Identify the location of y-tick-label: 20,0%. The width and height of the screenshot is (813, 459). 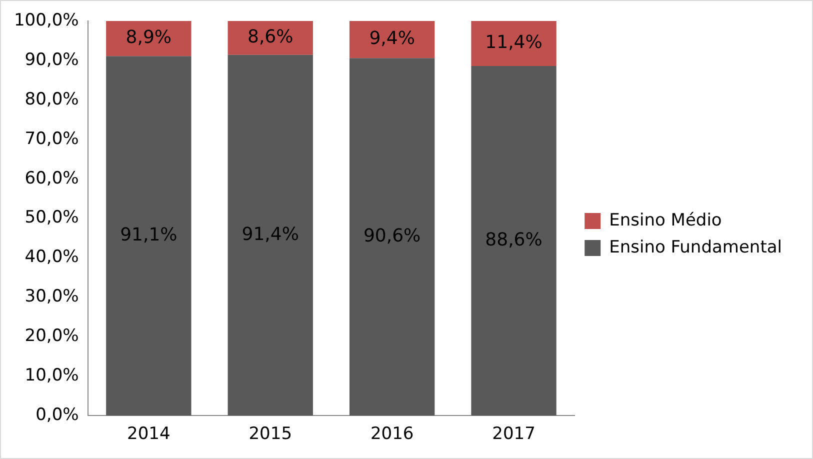
(51, 336).